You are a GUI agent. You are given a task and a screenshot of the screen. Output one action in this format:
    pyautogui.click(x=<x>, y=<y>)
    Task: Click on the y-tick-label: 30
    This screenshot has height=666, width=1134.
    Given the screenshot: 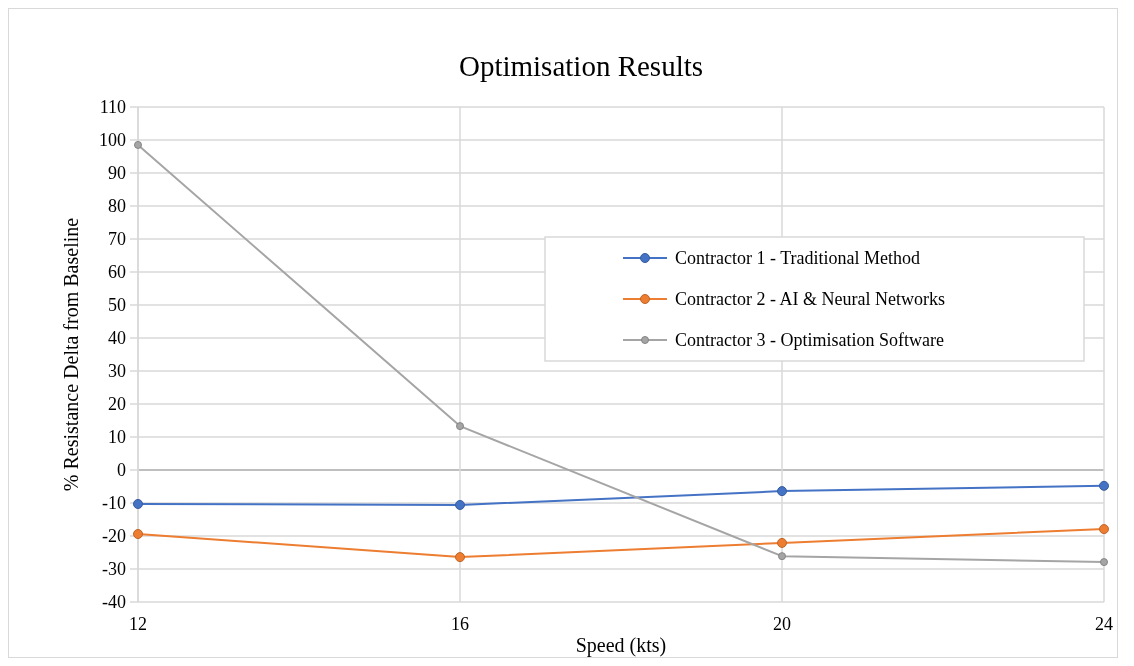 What is the action you would take?
    pyautogui.click(x=117, y=371)
    